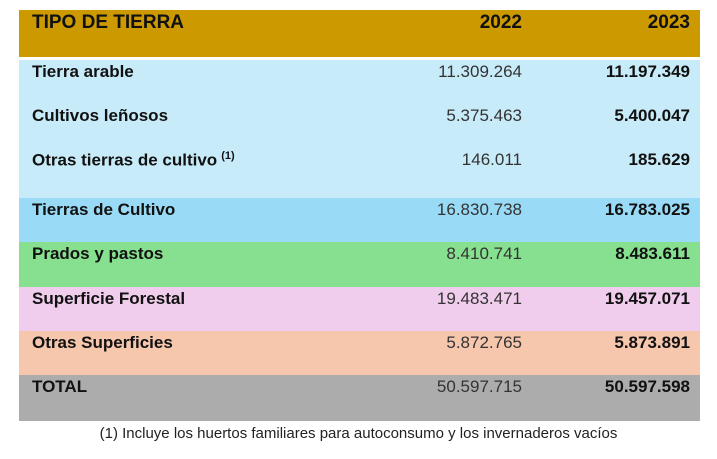  I want to click on total-row: TOTAL 50.597.715 50.597.598, so click(359, 398).